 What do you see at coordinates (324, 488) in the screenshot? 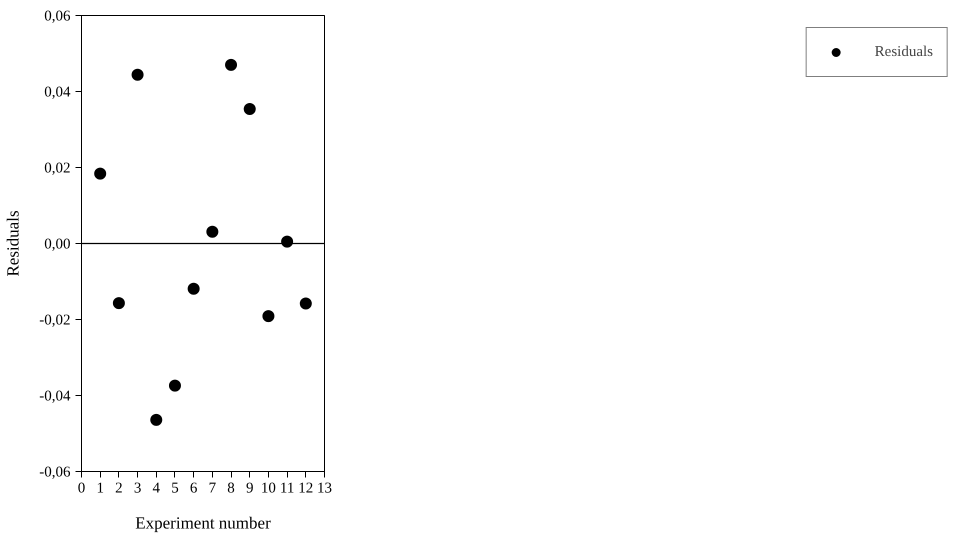
I see `x-tick-label: 13` at bounding box center [324, 488].